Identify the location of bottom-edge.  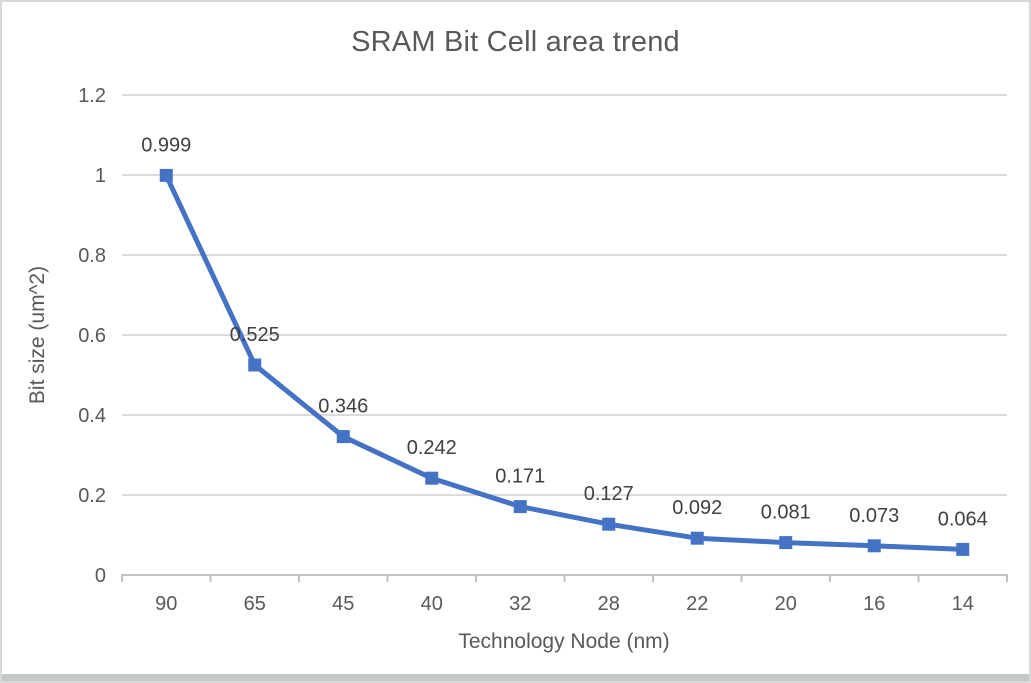
(515, 677).